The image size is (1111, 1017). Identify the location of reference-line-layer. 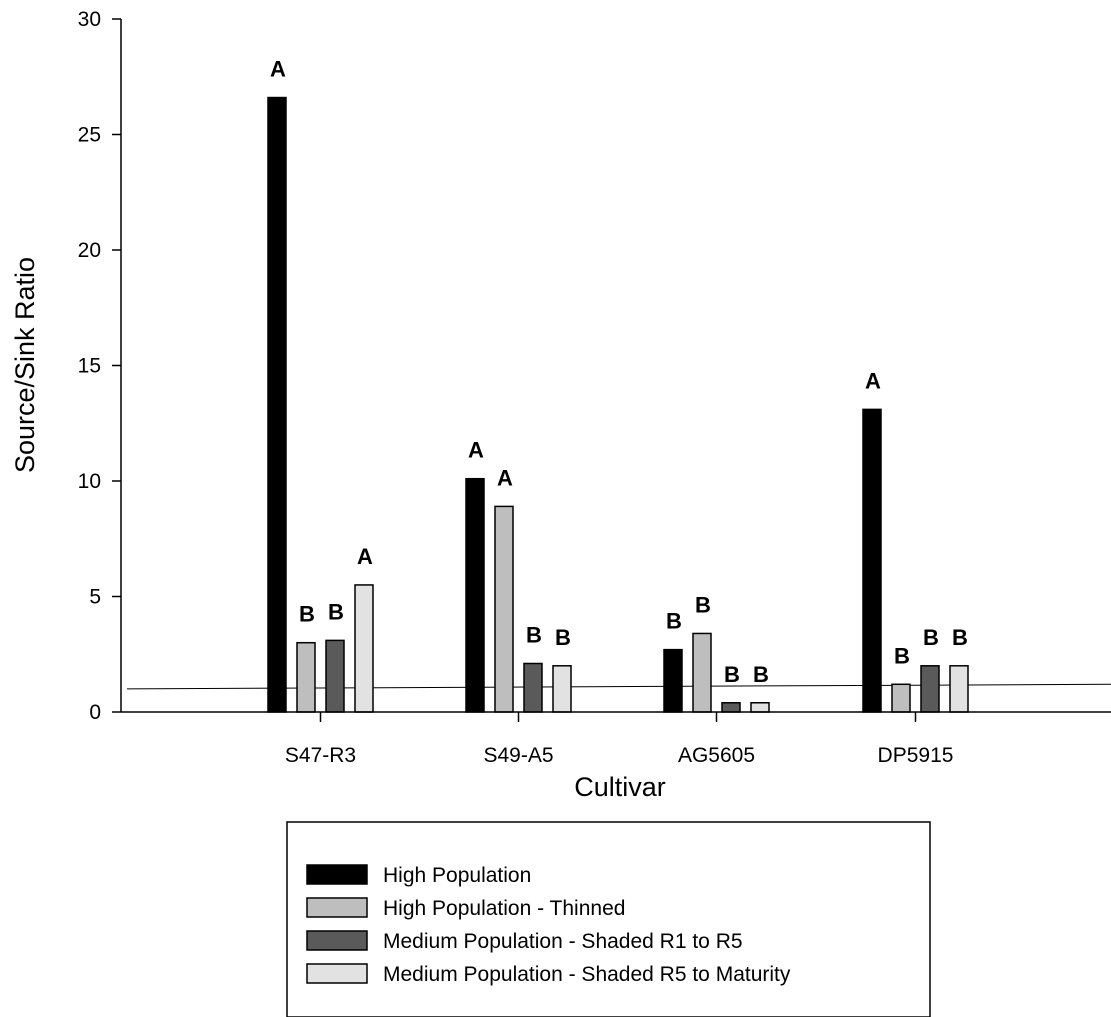
(618, 686).